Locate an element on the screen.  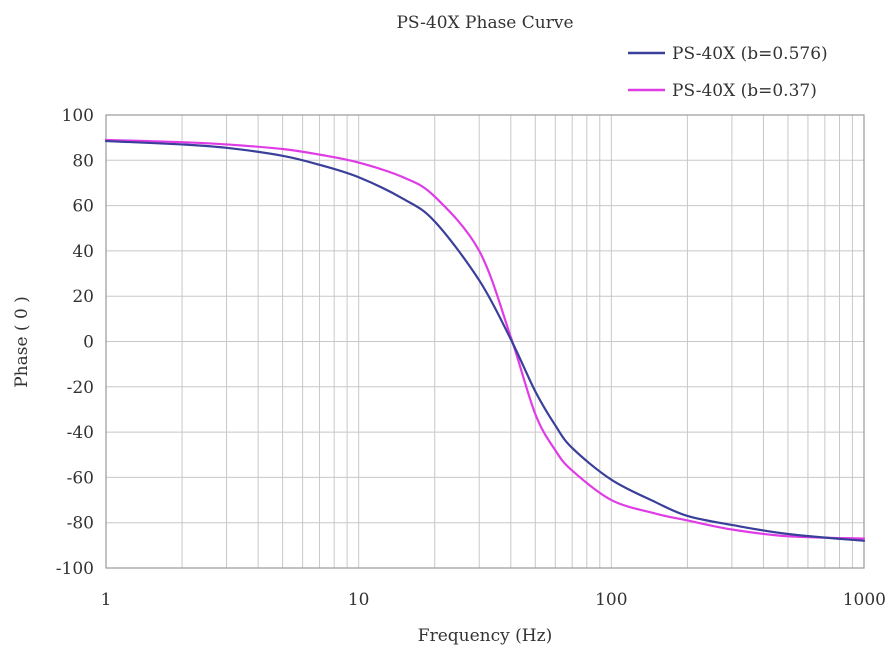
y-tick-label: -80 is located at coordinates (80, 524).